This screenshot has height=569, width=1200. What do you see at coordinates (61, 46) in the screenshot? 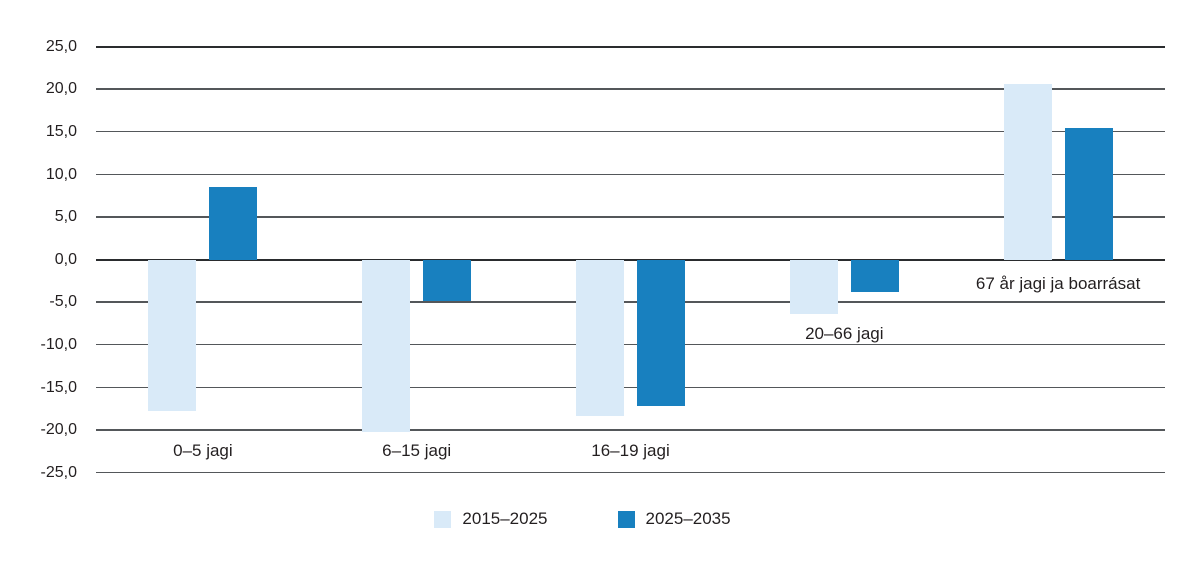
I see `y-axis-tick-label: 25,0` at bounding box center [61, 46].